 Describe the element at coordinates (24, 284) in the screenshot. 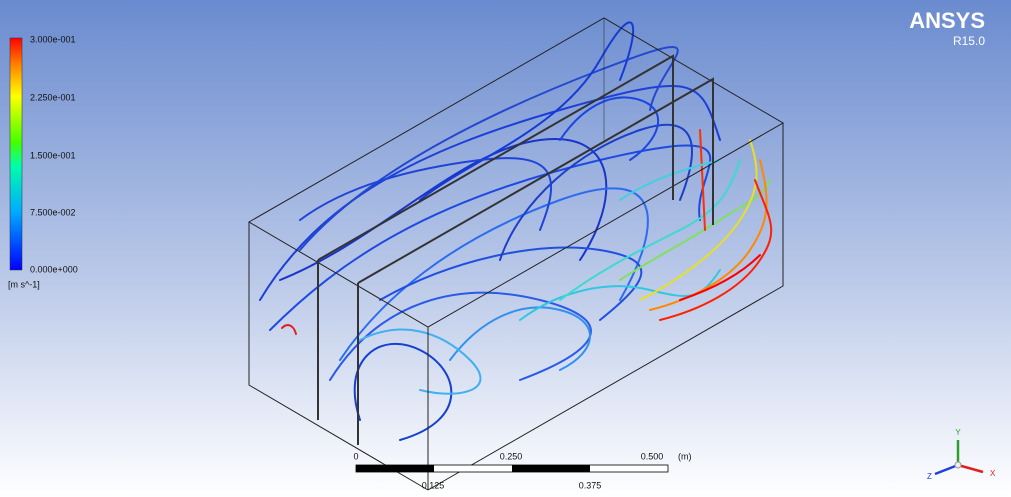

I see `legend-unit: [m s^-1]` at that location.